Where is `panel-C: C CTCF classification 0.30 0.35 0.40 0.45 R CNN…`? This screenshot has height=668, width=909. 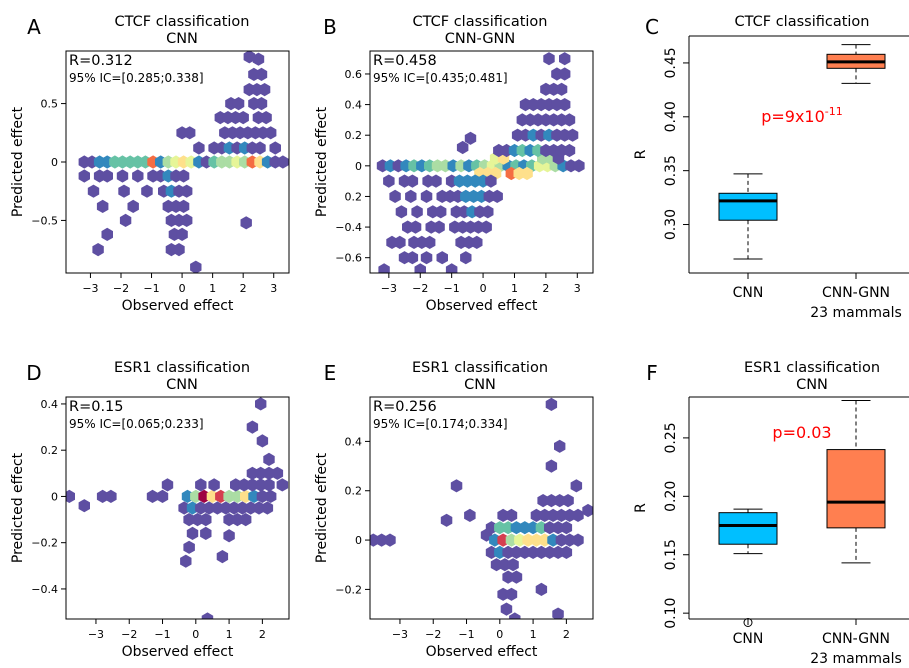 panel-C: C CTCF classification 0.30 0.35 0.40 0.45 R CNN… is located at coordinates (771, 167).